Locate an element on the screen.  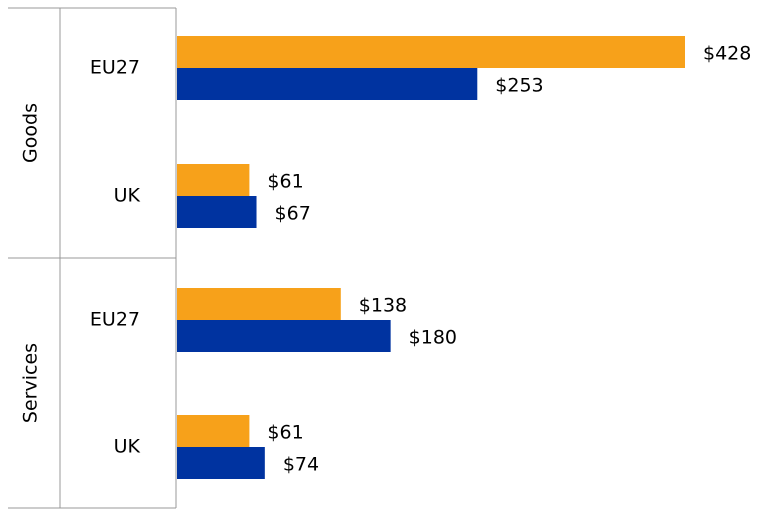
data-label: $253 is located at coordinates (519, 86).